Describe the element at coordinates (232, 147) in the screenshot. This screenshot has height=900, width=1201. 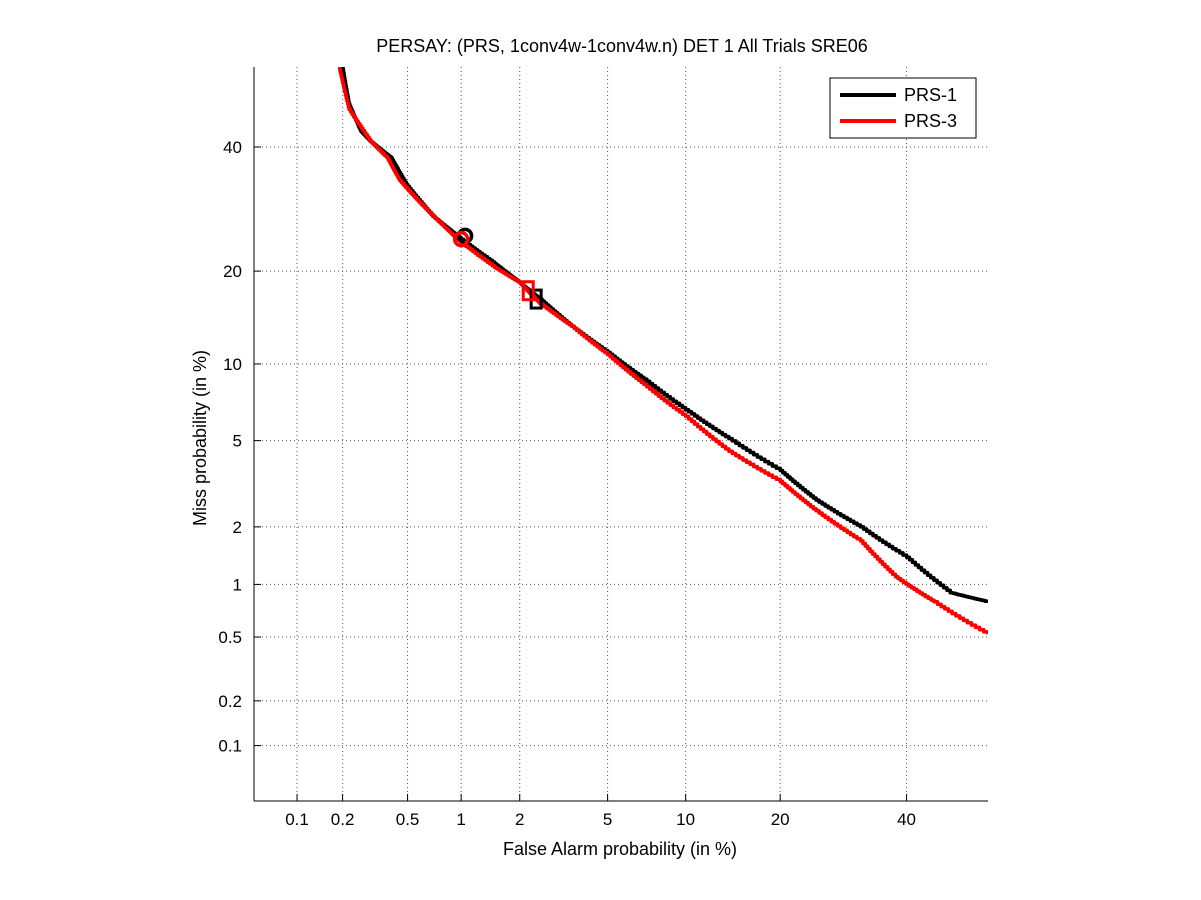
I see `y-tick-label: 40` at that location.